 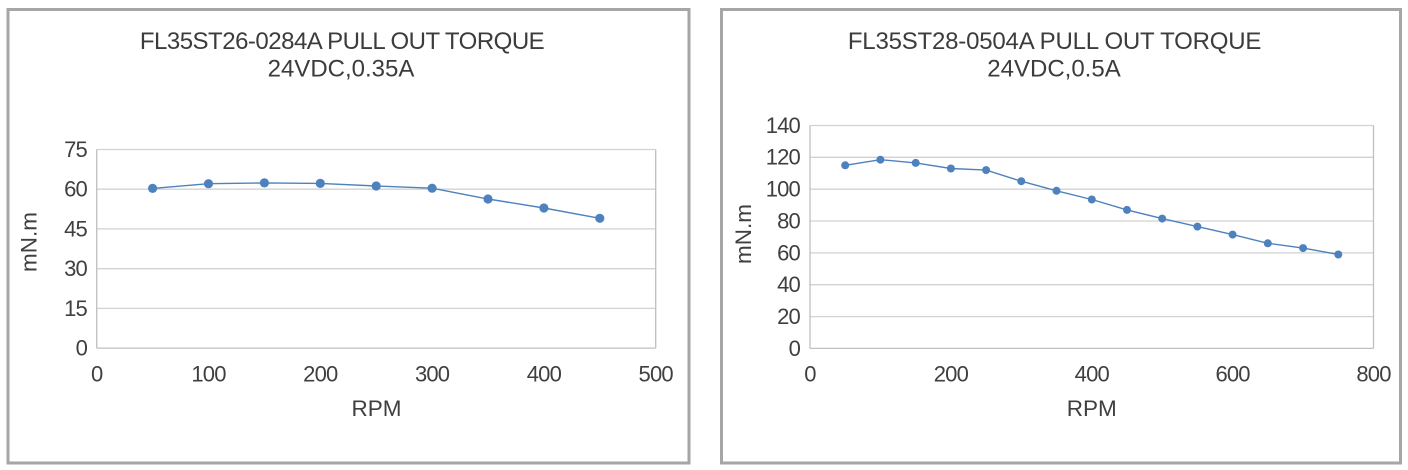 What do you see at coordinates (342, 41) in the screenshot?
I see `svg-text: FL35ST26-0284A PULL OUT TORQUE` at bounding box center [342, 41].